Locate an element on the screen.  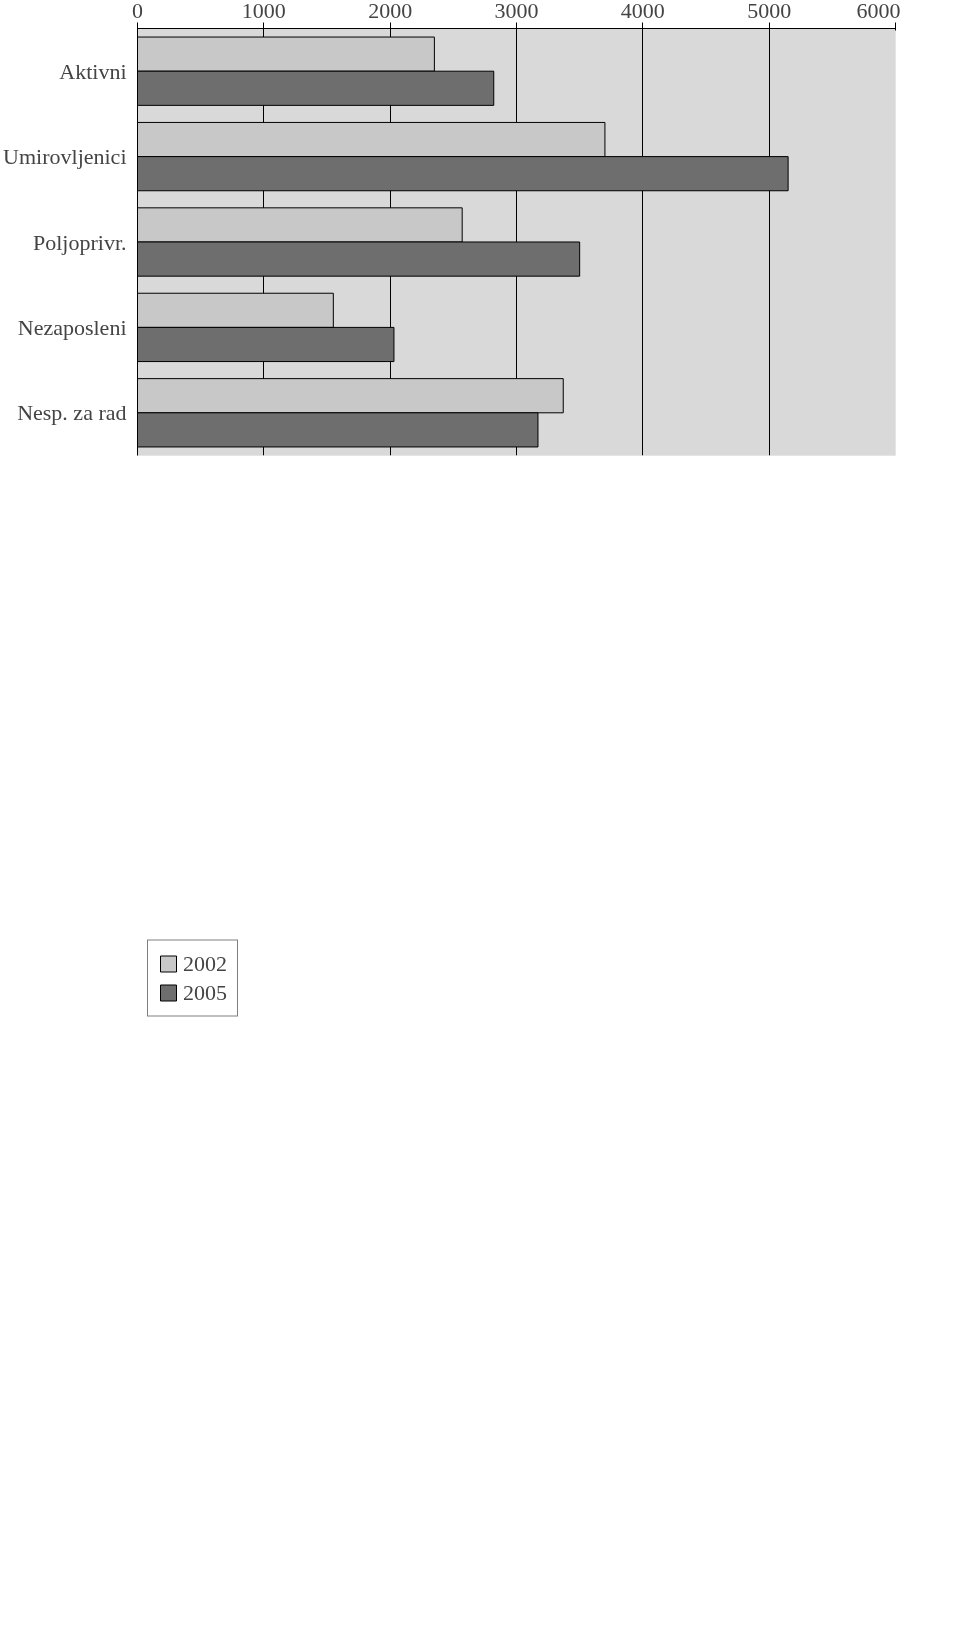
y-tick-label: Nezaposleni is located at coordinates (72, 327).